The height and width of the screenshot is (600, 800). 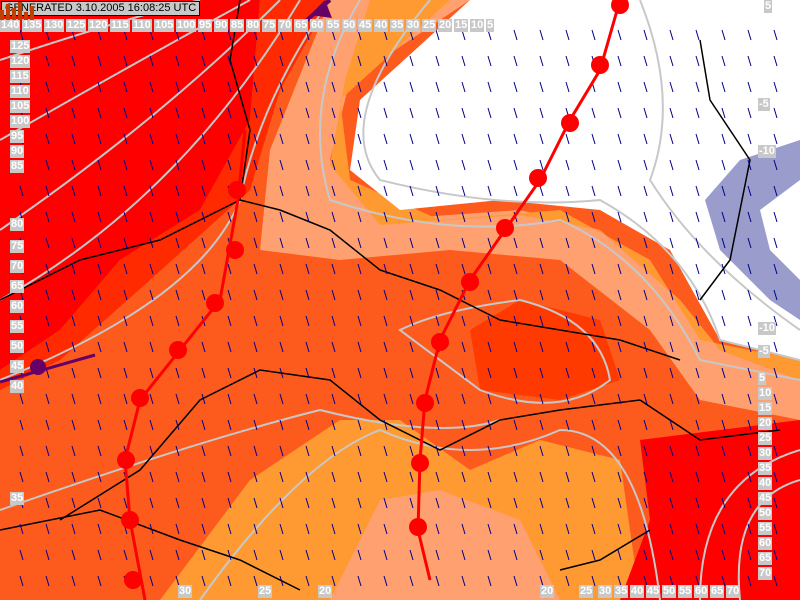 What do you see at coordinates (767, 151) in the screenshot?
I see `isoline-label-right: -10` at bounding box center [767, 151].